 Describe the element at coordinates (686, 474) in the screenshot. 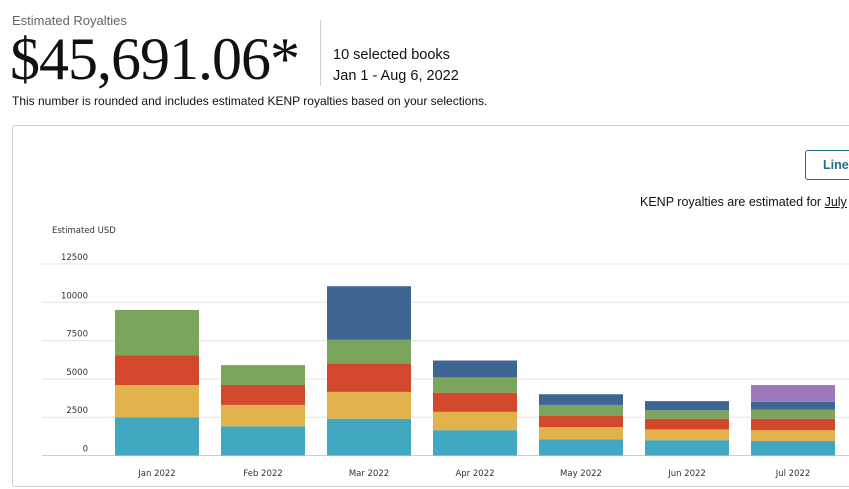

I see `x-tick-label: Jun 2022` at that location.